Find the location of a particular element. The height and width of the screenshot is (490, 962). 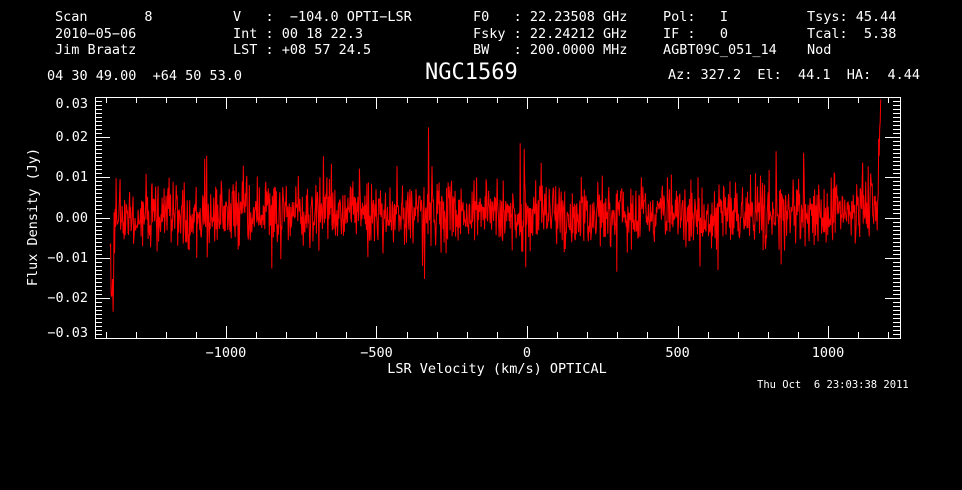

header-column-temperatures: Tsys: 45.44 Tcal: 5.38 Nod is located at coordinates (851, 34).